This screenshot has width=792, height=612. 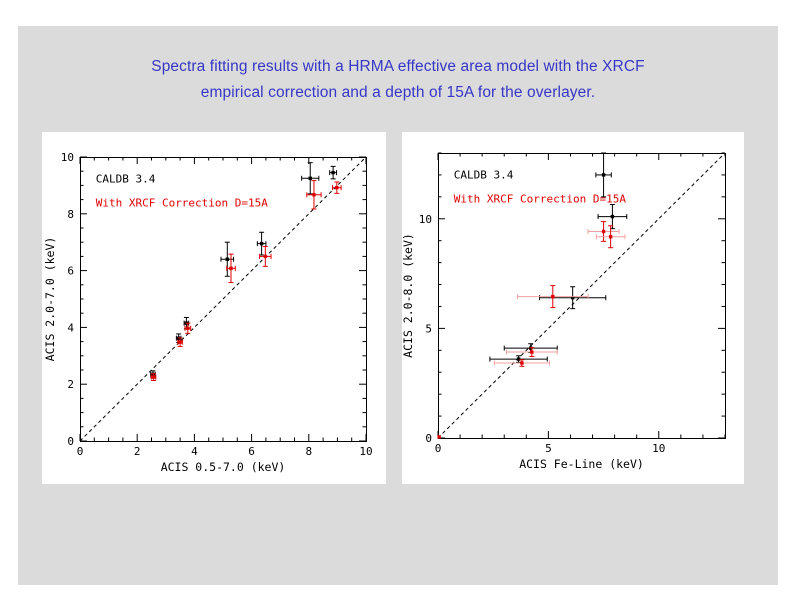 What do you see at coordinates (408, 295) in the screenshot?
I see `y-axis-label: ACIS 2.0-8.0 (keV)` at bounding box center [408, 295].